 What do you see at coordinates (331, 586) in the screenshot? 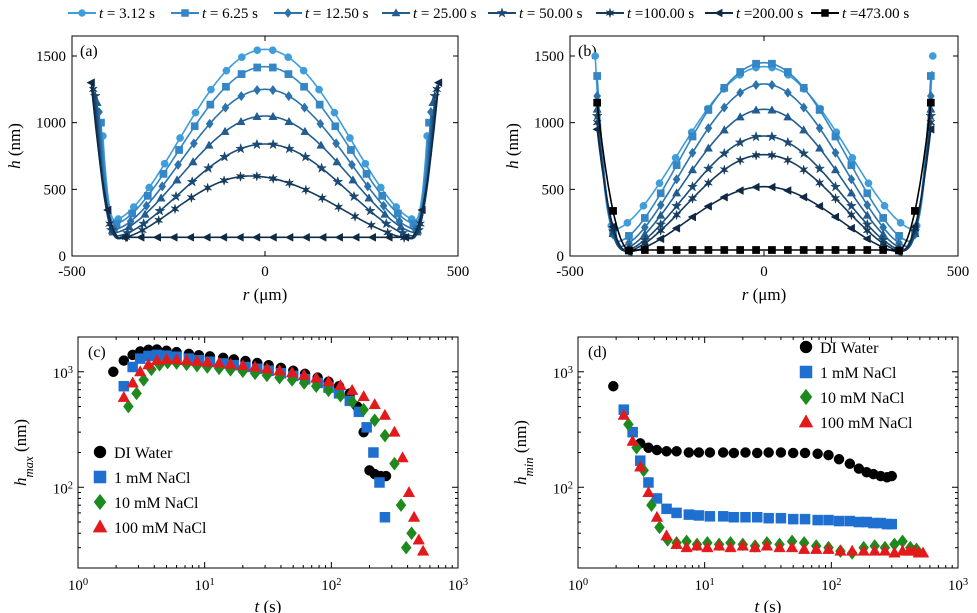
I see `x-tick-label: 10²` at bounding box center [331, 586].